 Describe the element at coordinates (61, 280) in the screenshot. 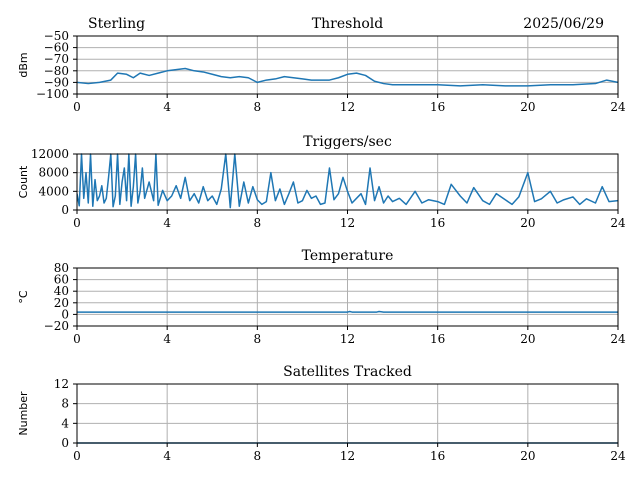

I see `y-tick-label: 60` at that location.